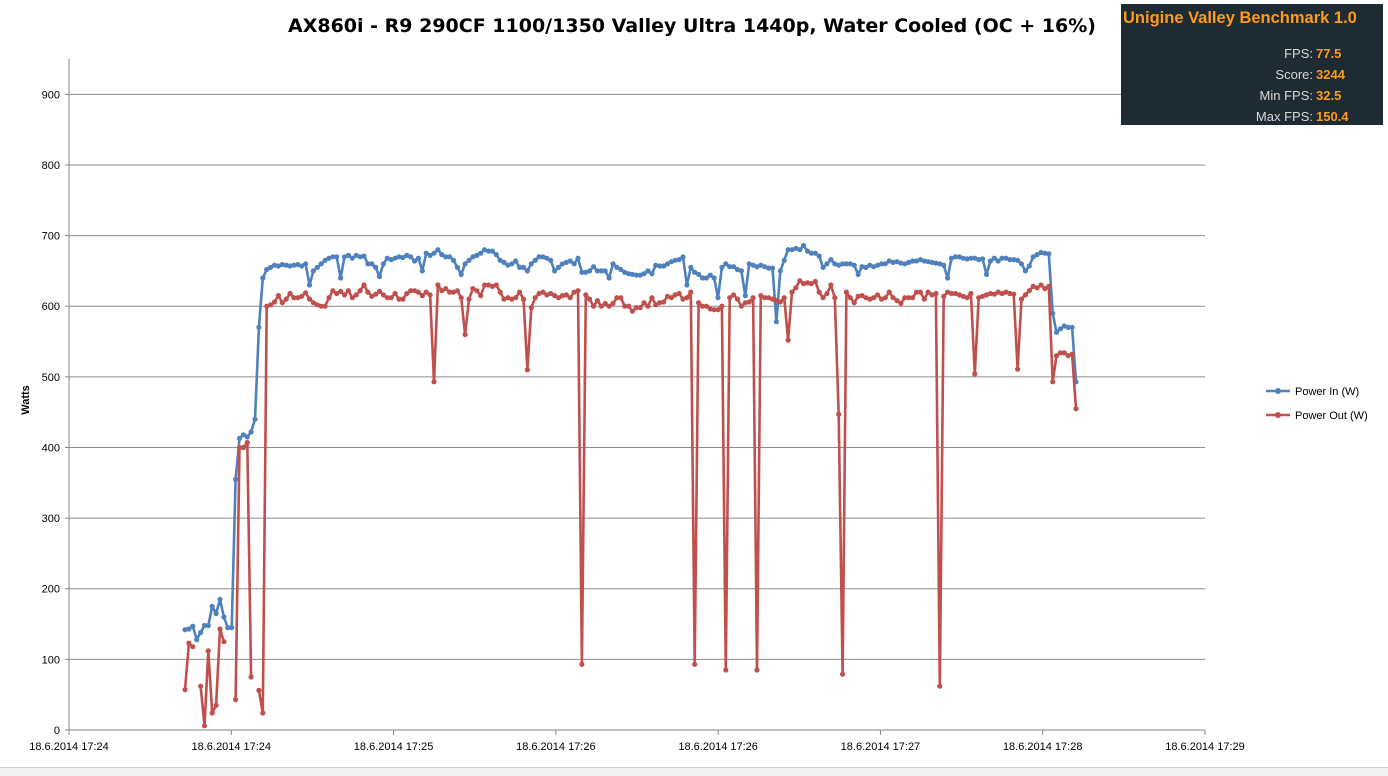 This screenshot has width=1388, height=776. Describe the element at coordinates (881, 747) in the screenshot. I see `x-tick-label: 18.6.2014 17:27` at that location.